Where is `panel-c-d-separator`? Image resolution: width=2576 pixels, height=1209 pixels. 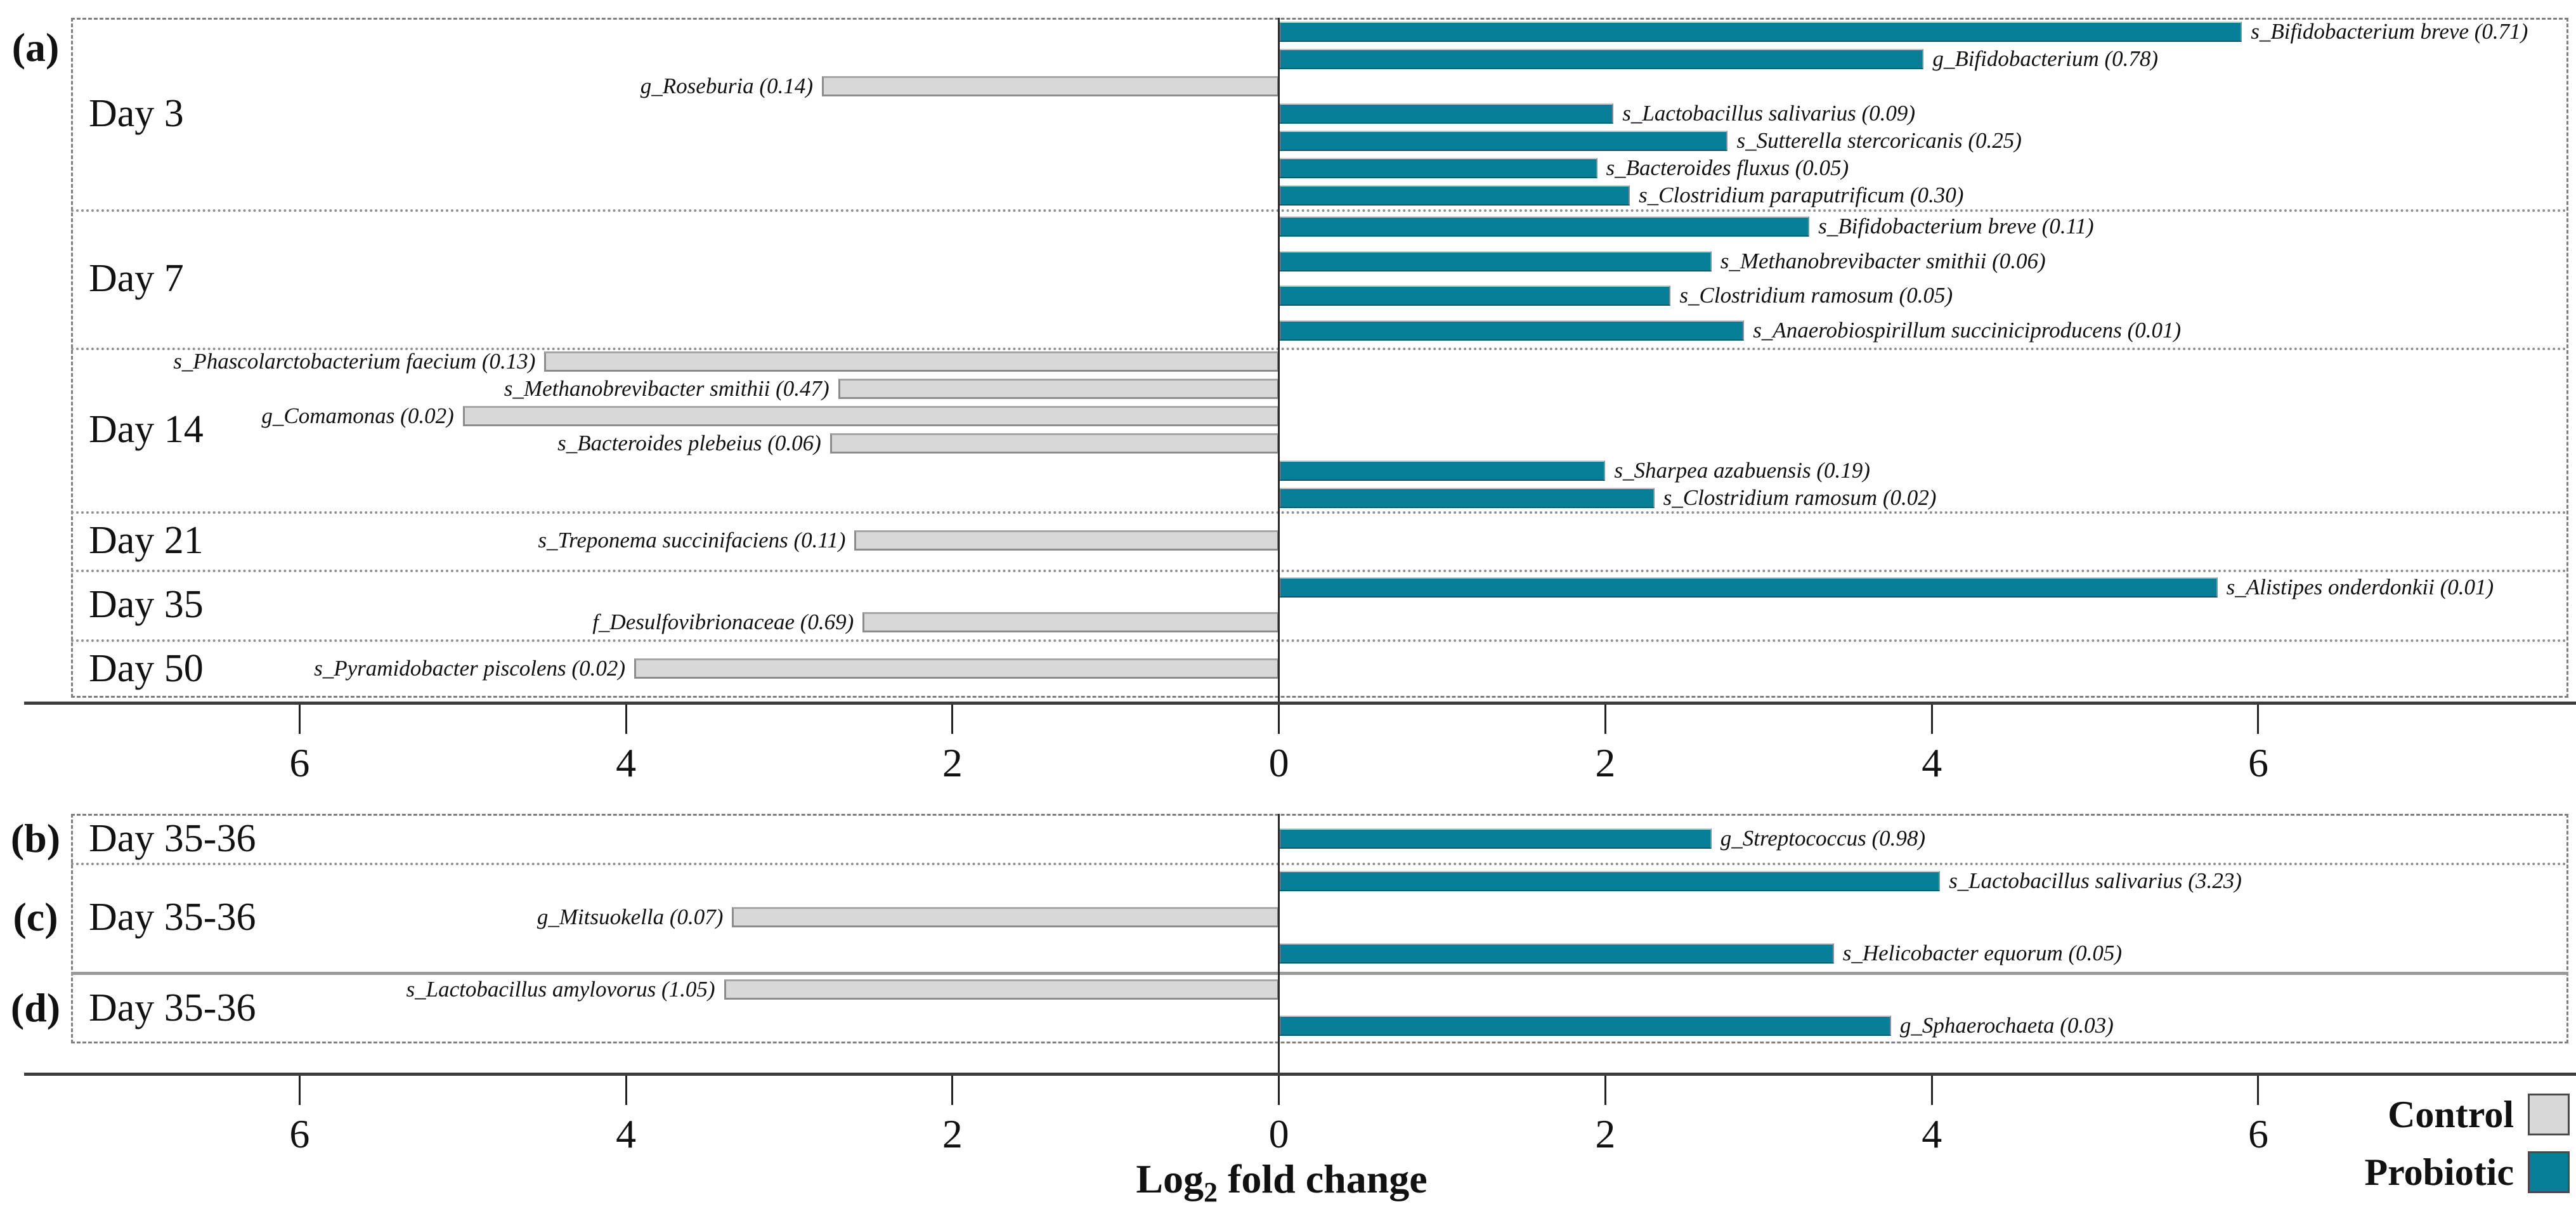
panel-c-d-separator is located at coordinates (1319, 973).